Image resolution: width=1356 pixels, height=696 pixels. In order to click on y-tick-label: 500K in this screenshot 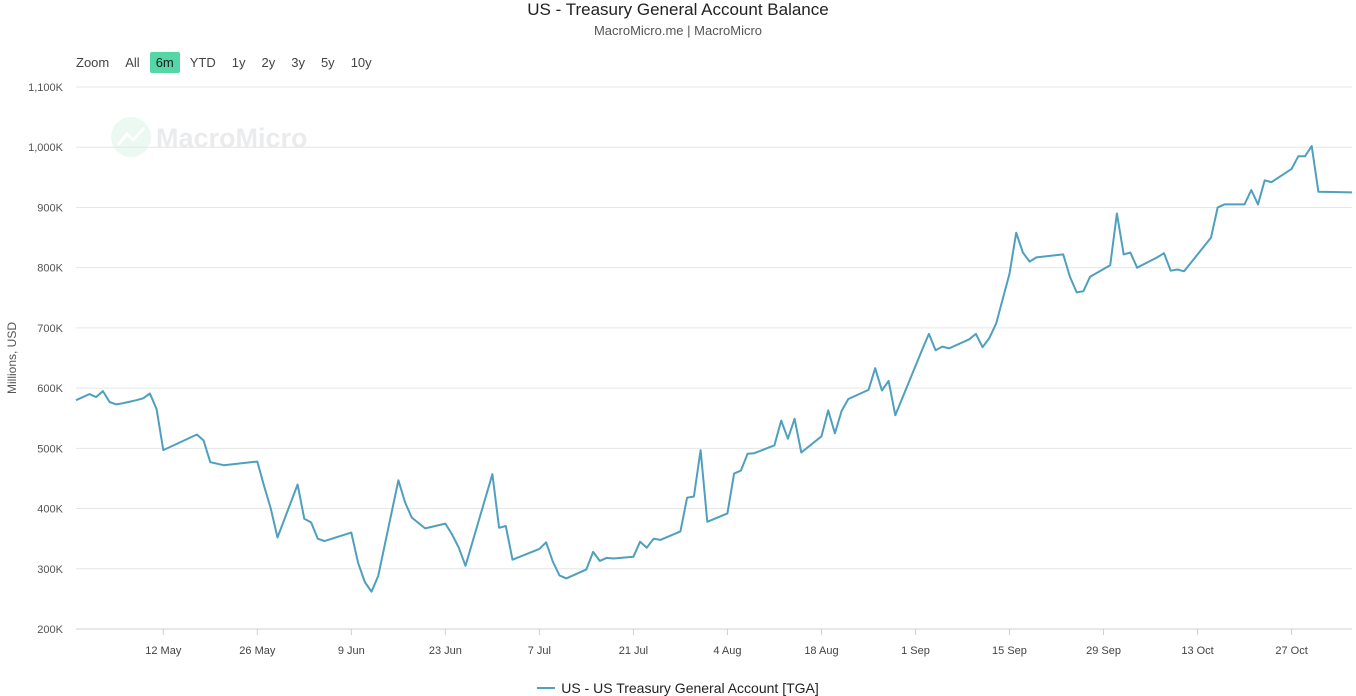, I will do `click(50, 449)`.